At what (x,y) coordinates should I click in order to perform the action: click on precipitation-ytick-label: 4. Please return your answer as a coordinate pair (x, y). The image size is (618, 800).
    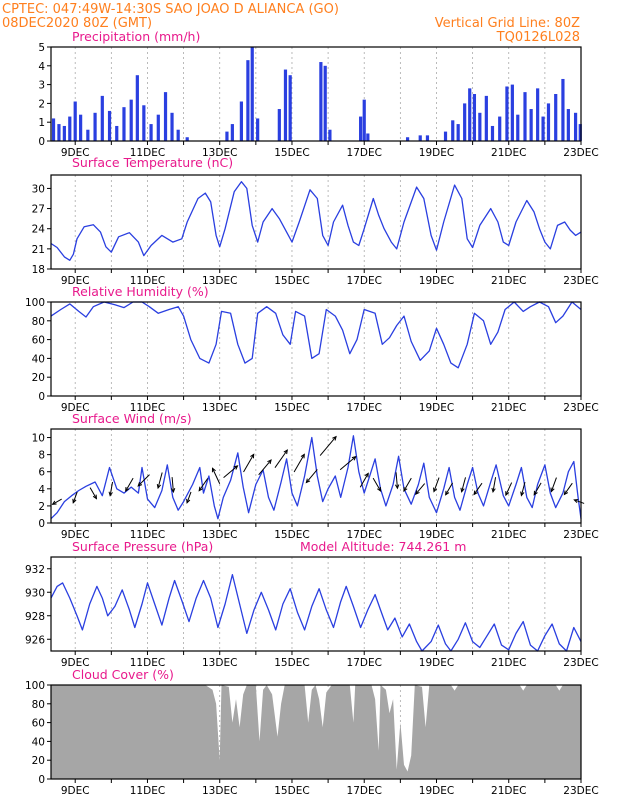
    Looking at the image, I should click on (41, 67).